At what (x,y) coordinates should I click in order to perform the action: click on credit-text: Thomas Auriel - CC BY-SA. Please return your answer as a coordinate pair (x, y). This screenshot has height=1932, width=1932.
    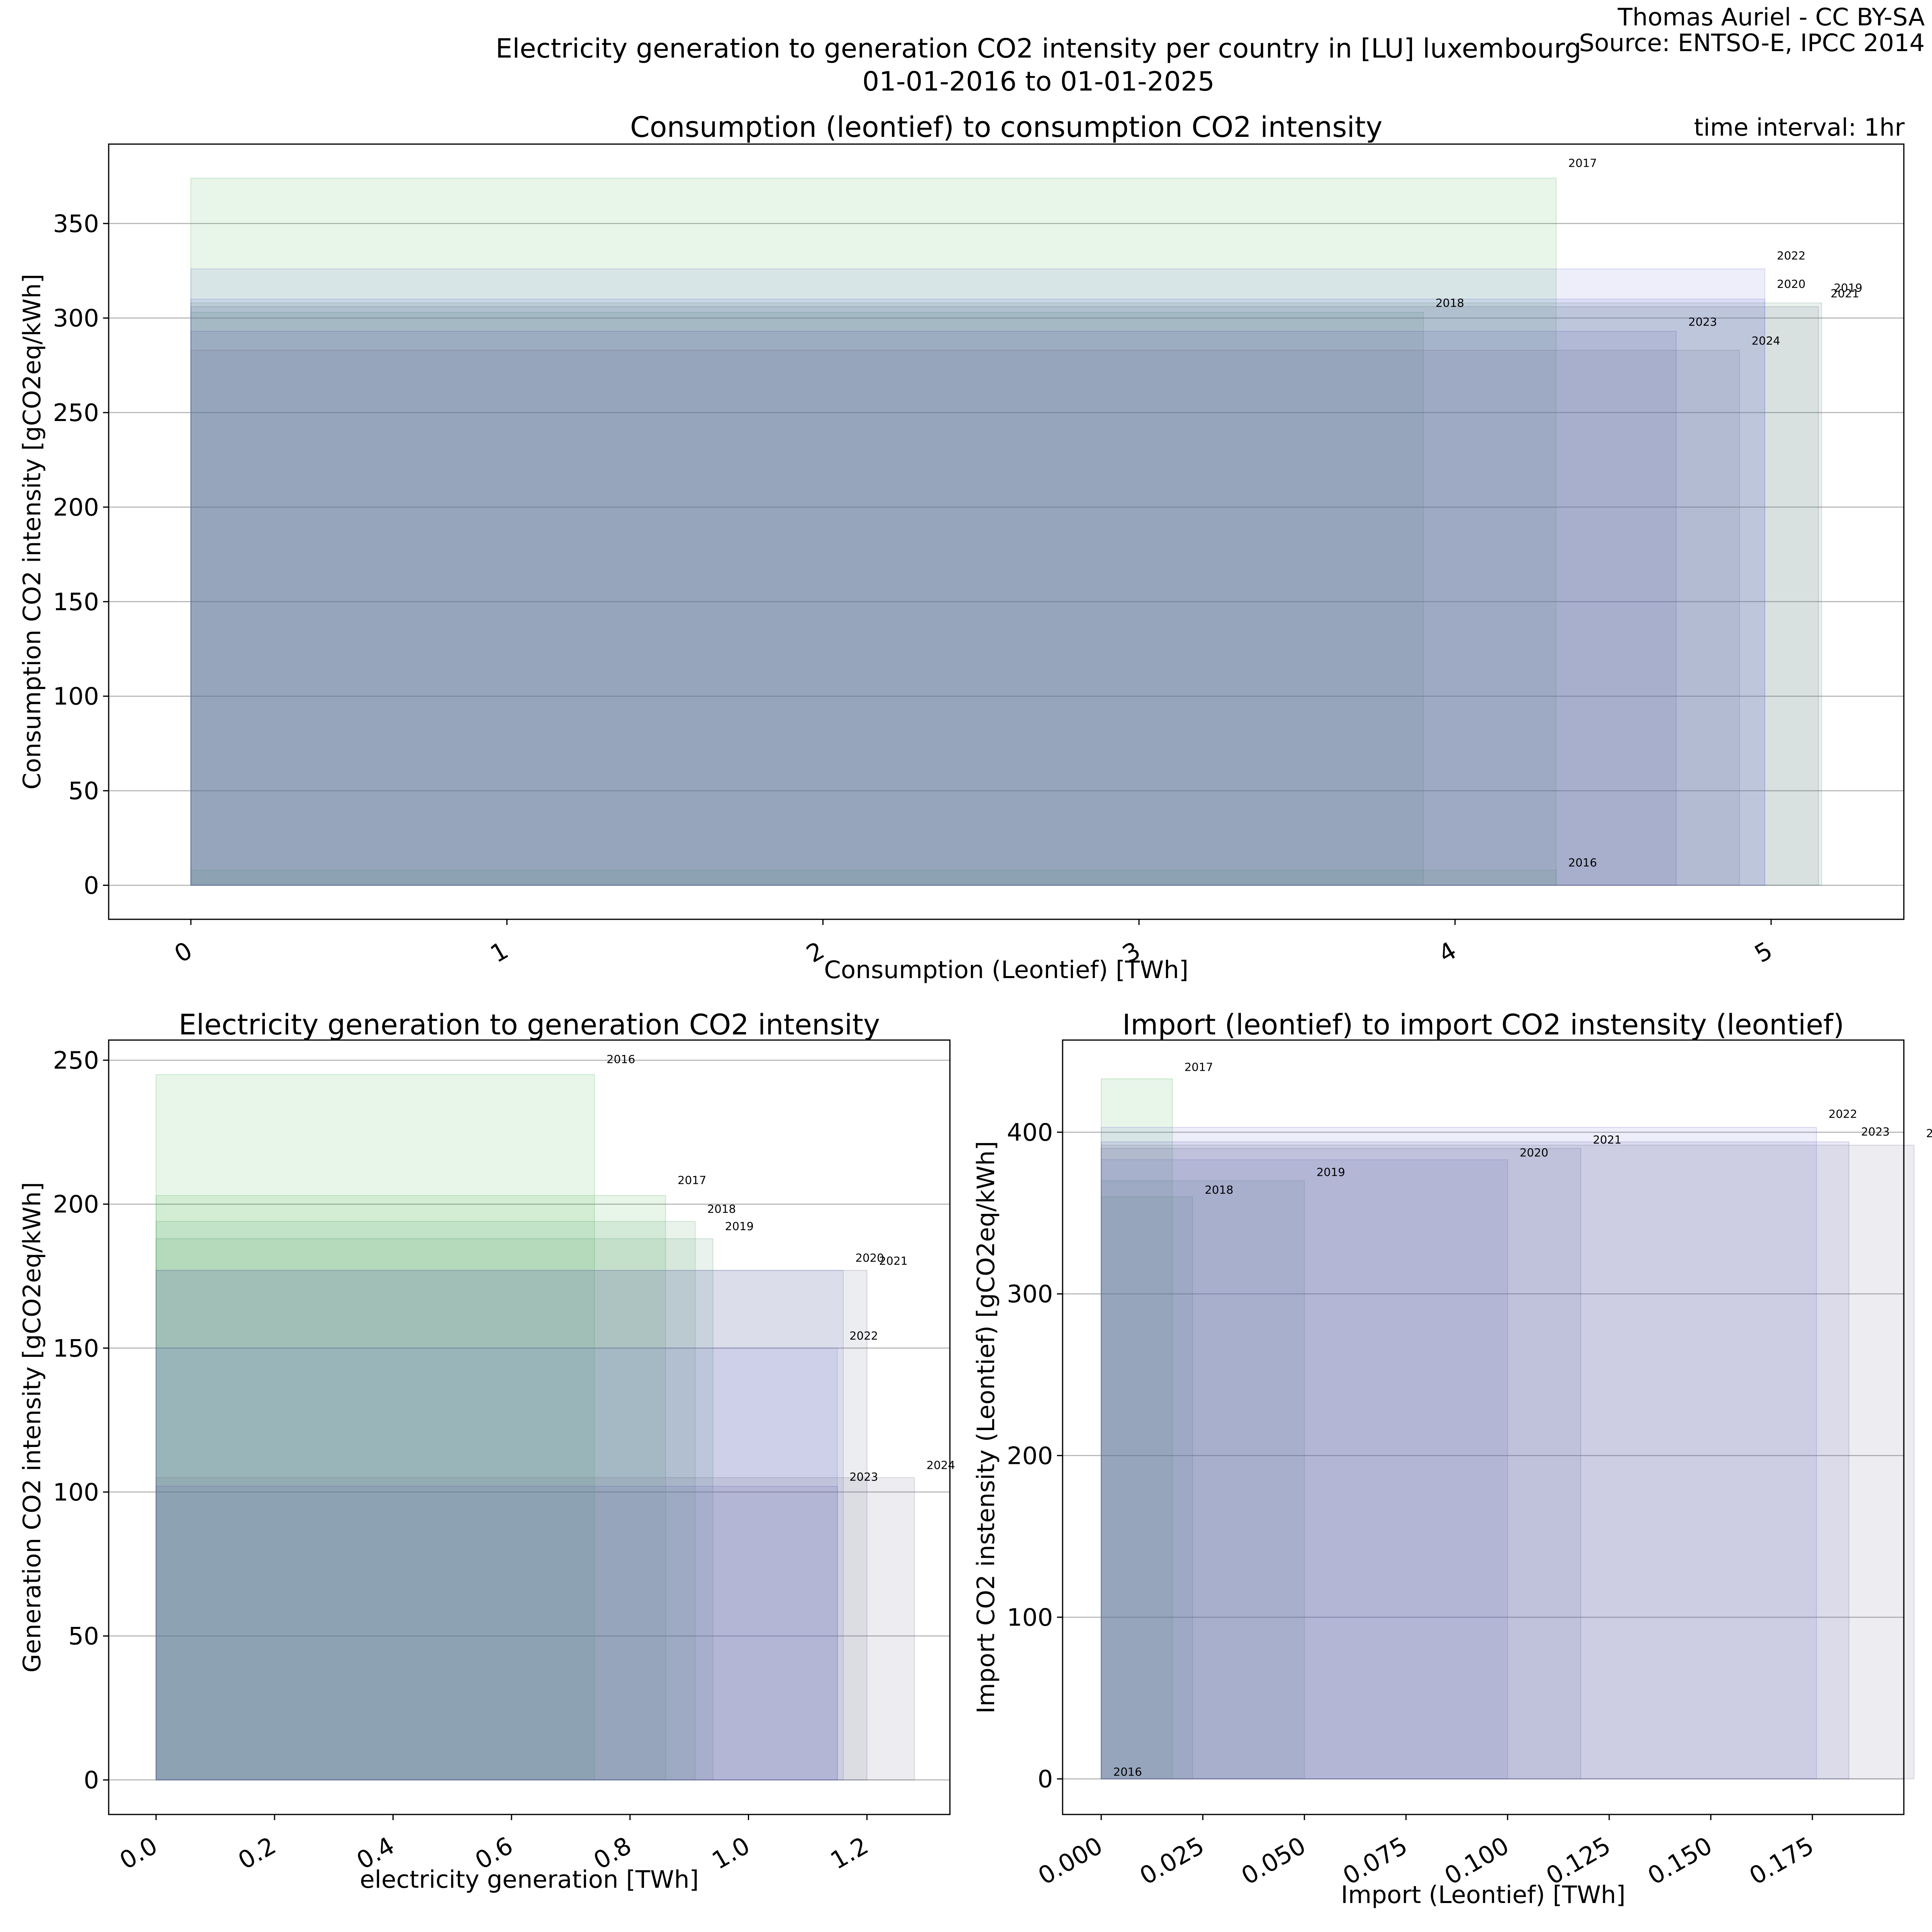
    Looking at the image, I should click on (1771, 17).